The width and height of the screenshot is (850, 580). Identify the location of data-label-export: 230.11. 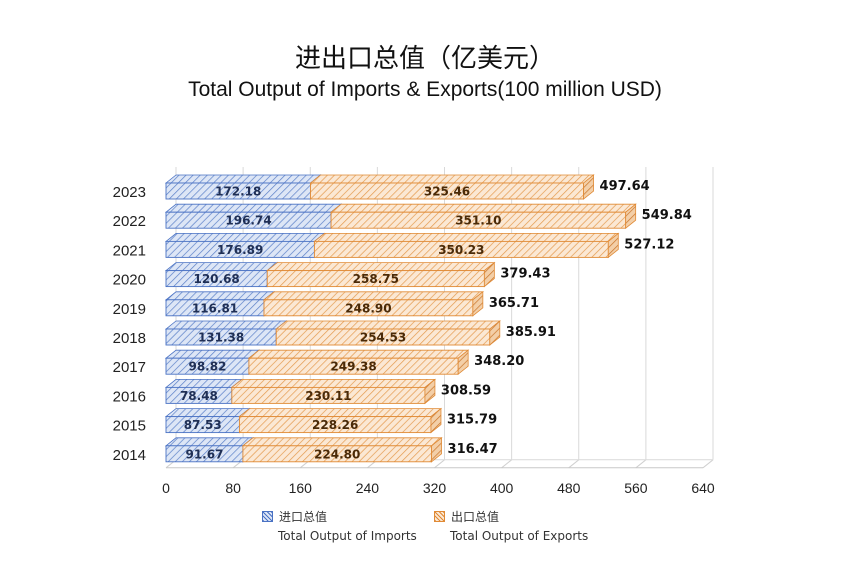
(328, 396).